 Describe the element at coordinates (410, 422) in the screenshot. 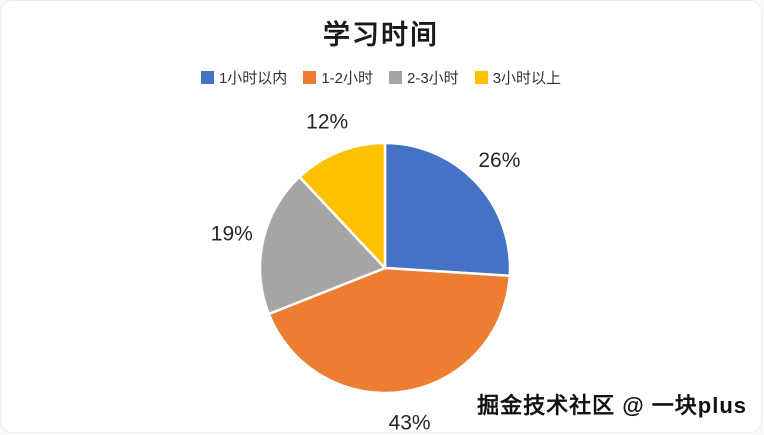

I see `pie-data-label: 43%` at that location.